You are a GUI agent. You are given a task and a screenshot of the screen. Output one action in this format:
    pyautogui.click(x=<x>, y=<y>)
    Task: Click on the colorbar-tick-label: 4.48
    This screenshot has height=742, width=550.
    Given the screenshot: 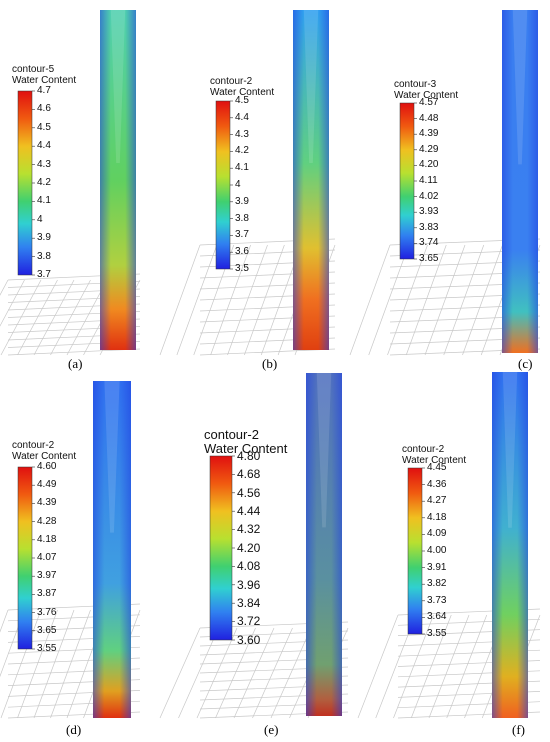 What is the action you would take?
    pyautogui.click(x=429, y=118)
    